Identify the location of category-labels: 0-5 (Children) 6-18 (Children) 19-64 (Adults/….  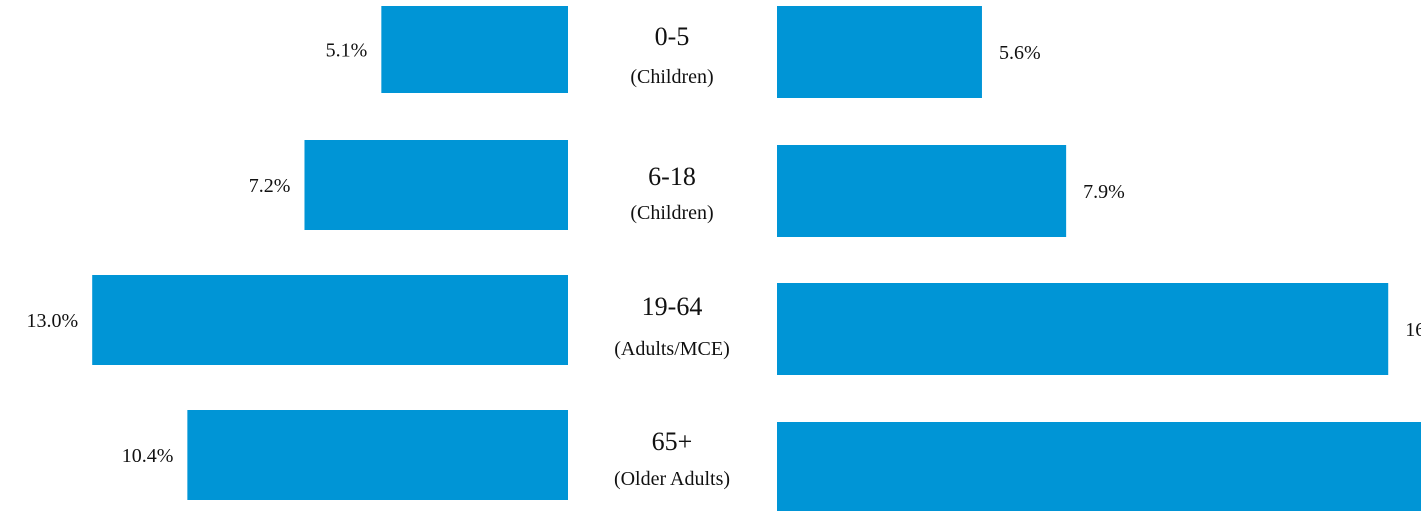
(672, 256).